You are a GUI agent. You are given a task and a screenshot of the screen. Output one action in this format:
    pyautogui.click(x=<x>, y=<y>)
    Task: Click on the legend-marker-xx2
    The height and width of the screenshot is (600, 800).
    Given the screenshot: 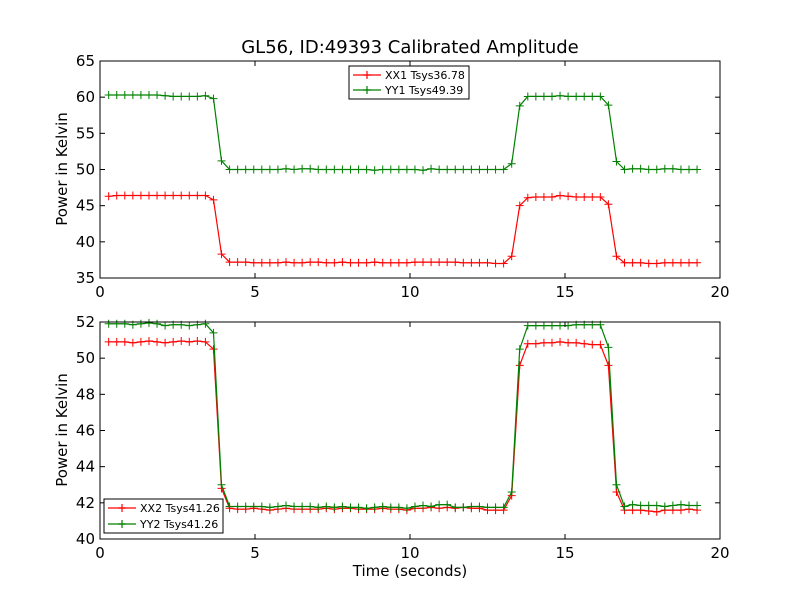 What is the action you would take?
    pyautogui.click(x=122, y=508)
    